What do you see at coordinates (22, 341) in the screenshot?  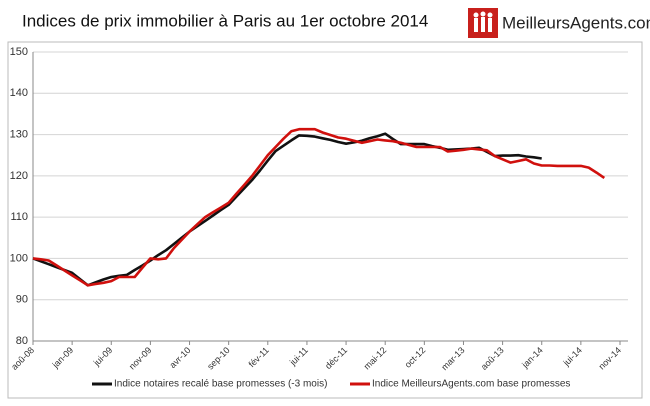 I see `y-tick-label: 80` at bounding box center [22, 341].